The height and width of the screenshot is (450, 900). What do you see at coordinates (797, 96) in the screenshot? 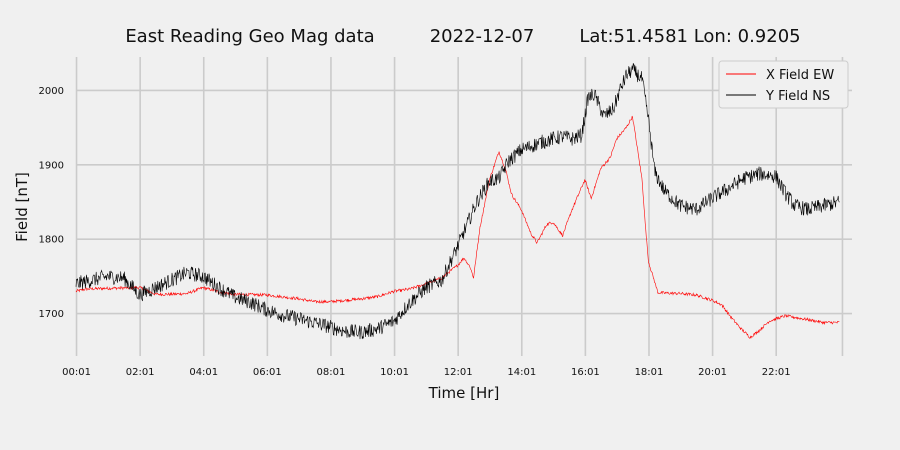
I see `legend-label: Y Field NS` at bounding box center [797, 96].